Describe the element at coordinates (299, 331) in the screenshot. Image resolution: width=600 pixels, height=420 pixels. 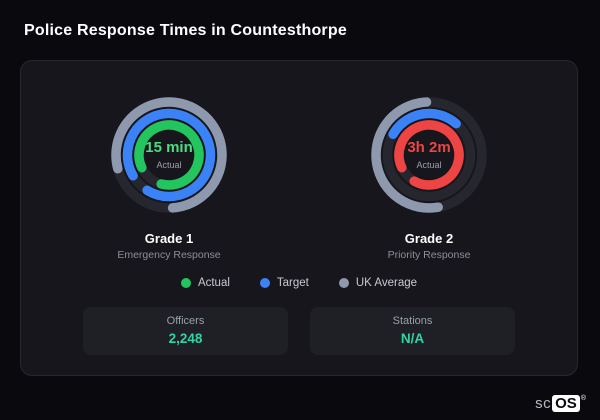
I see `stats-row: Officers 2,248 Stations N/A` at that location.